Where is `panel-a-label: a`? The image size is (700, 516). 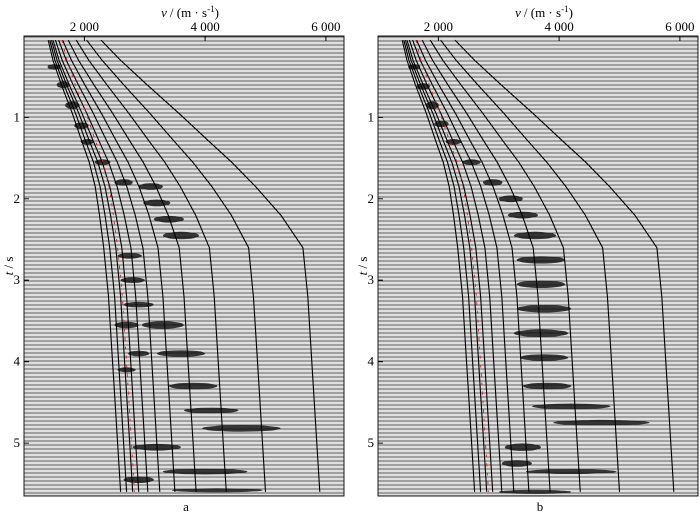 panel-a-label: a is located at coordinates (186, 506).